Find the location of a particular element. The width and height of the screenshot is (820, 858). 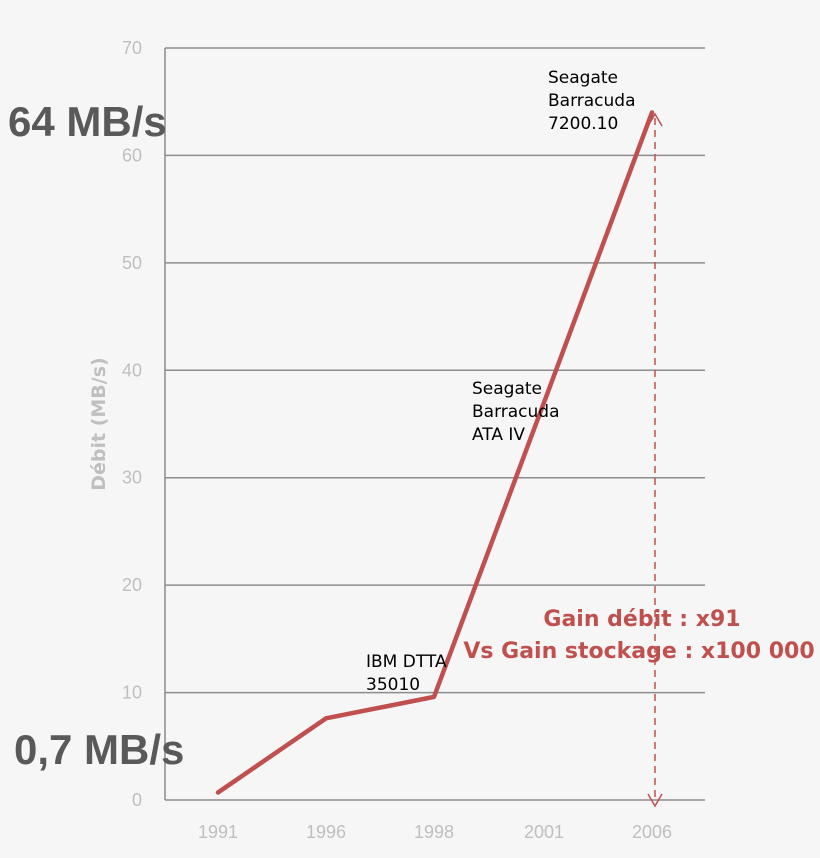

y-axis-label: Débit (MB/s) is located at coordinates (99, 423).